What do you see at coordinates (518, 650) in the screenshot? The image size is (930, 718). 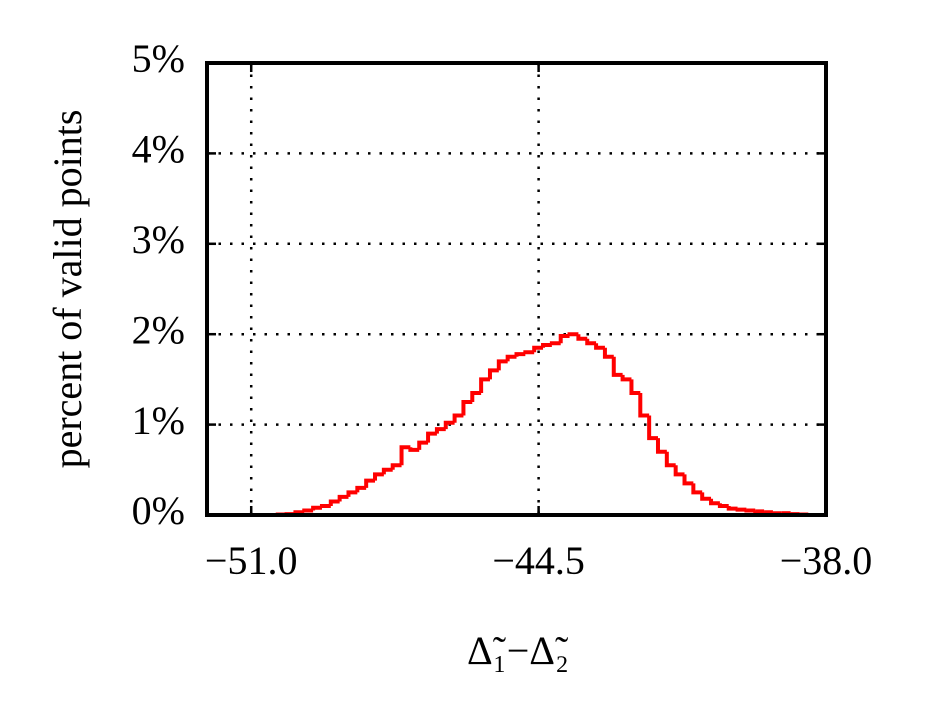 I see `x-axis-label: Δ̃₁−Δ̃₂` at bounding box center [518, 650].